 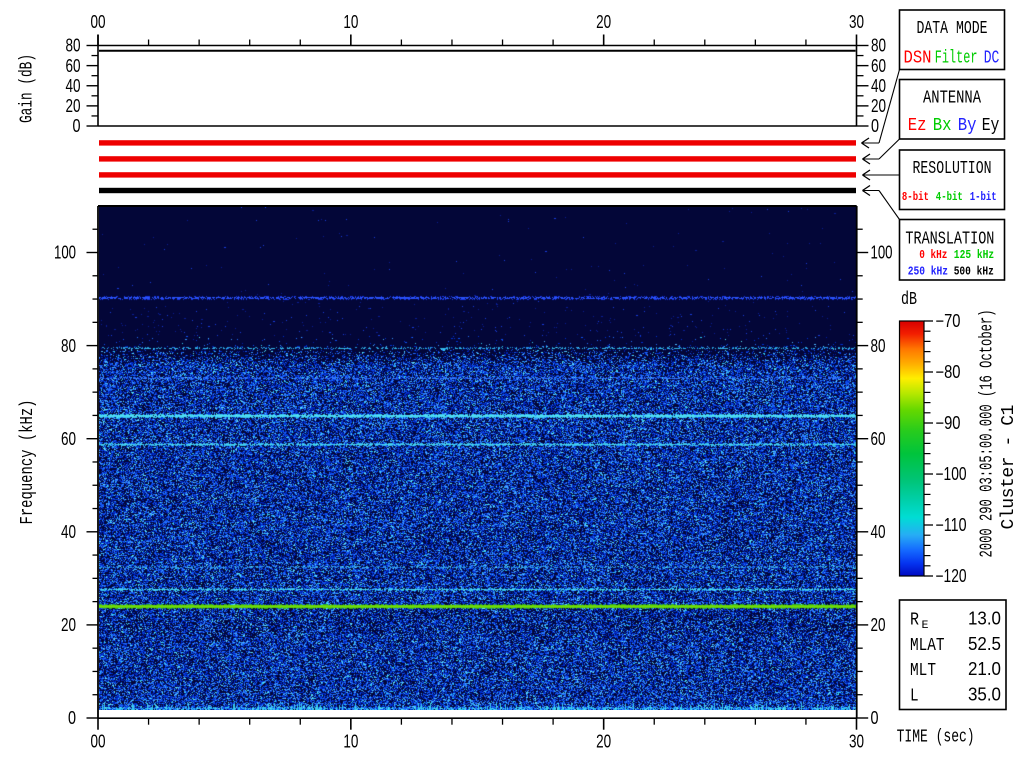 I want to click on svg-text: −110, so click(x=951, y=525).